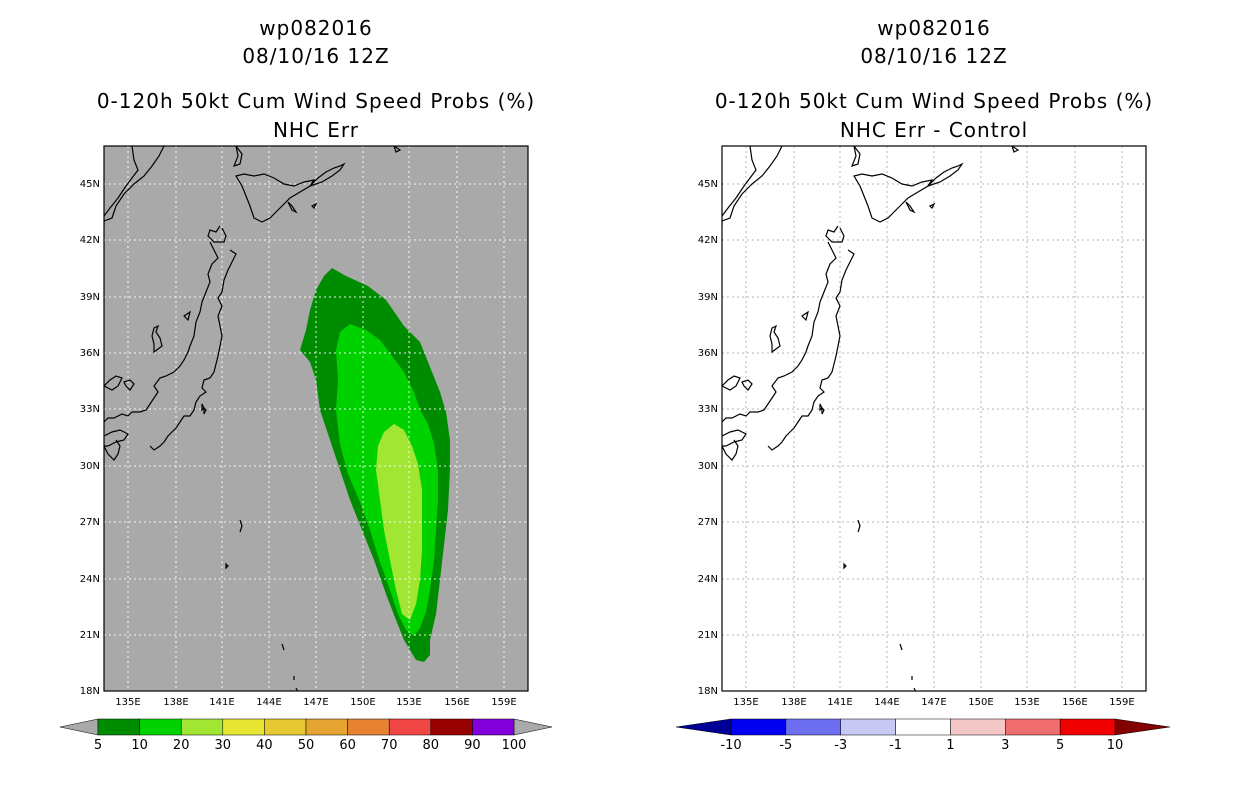 The image size is (1236, 800). I want to click on colorbar-label: 20, so click(181, 745).